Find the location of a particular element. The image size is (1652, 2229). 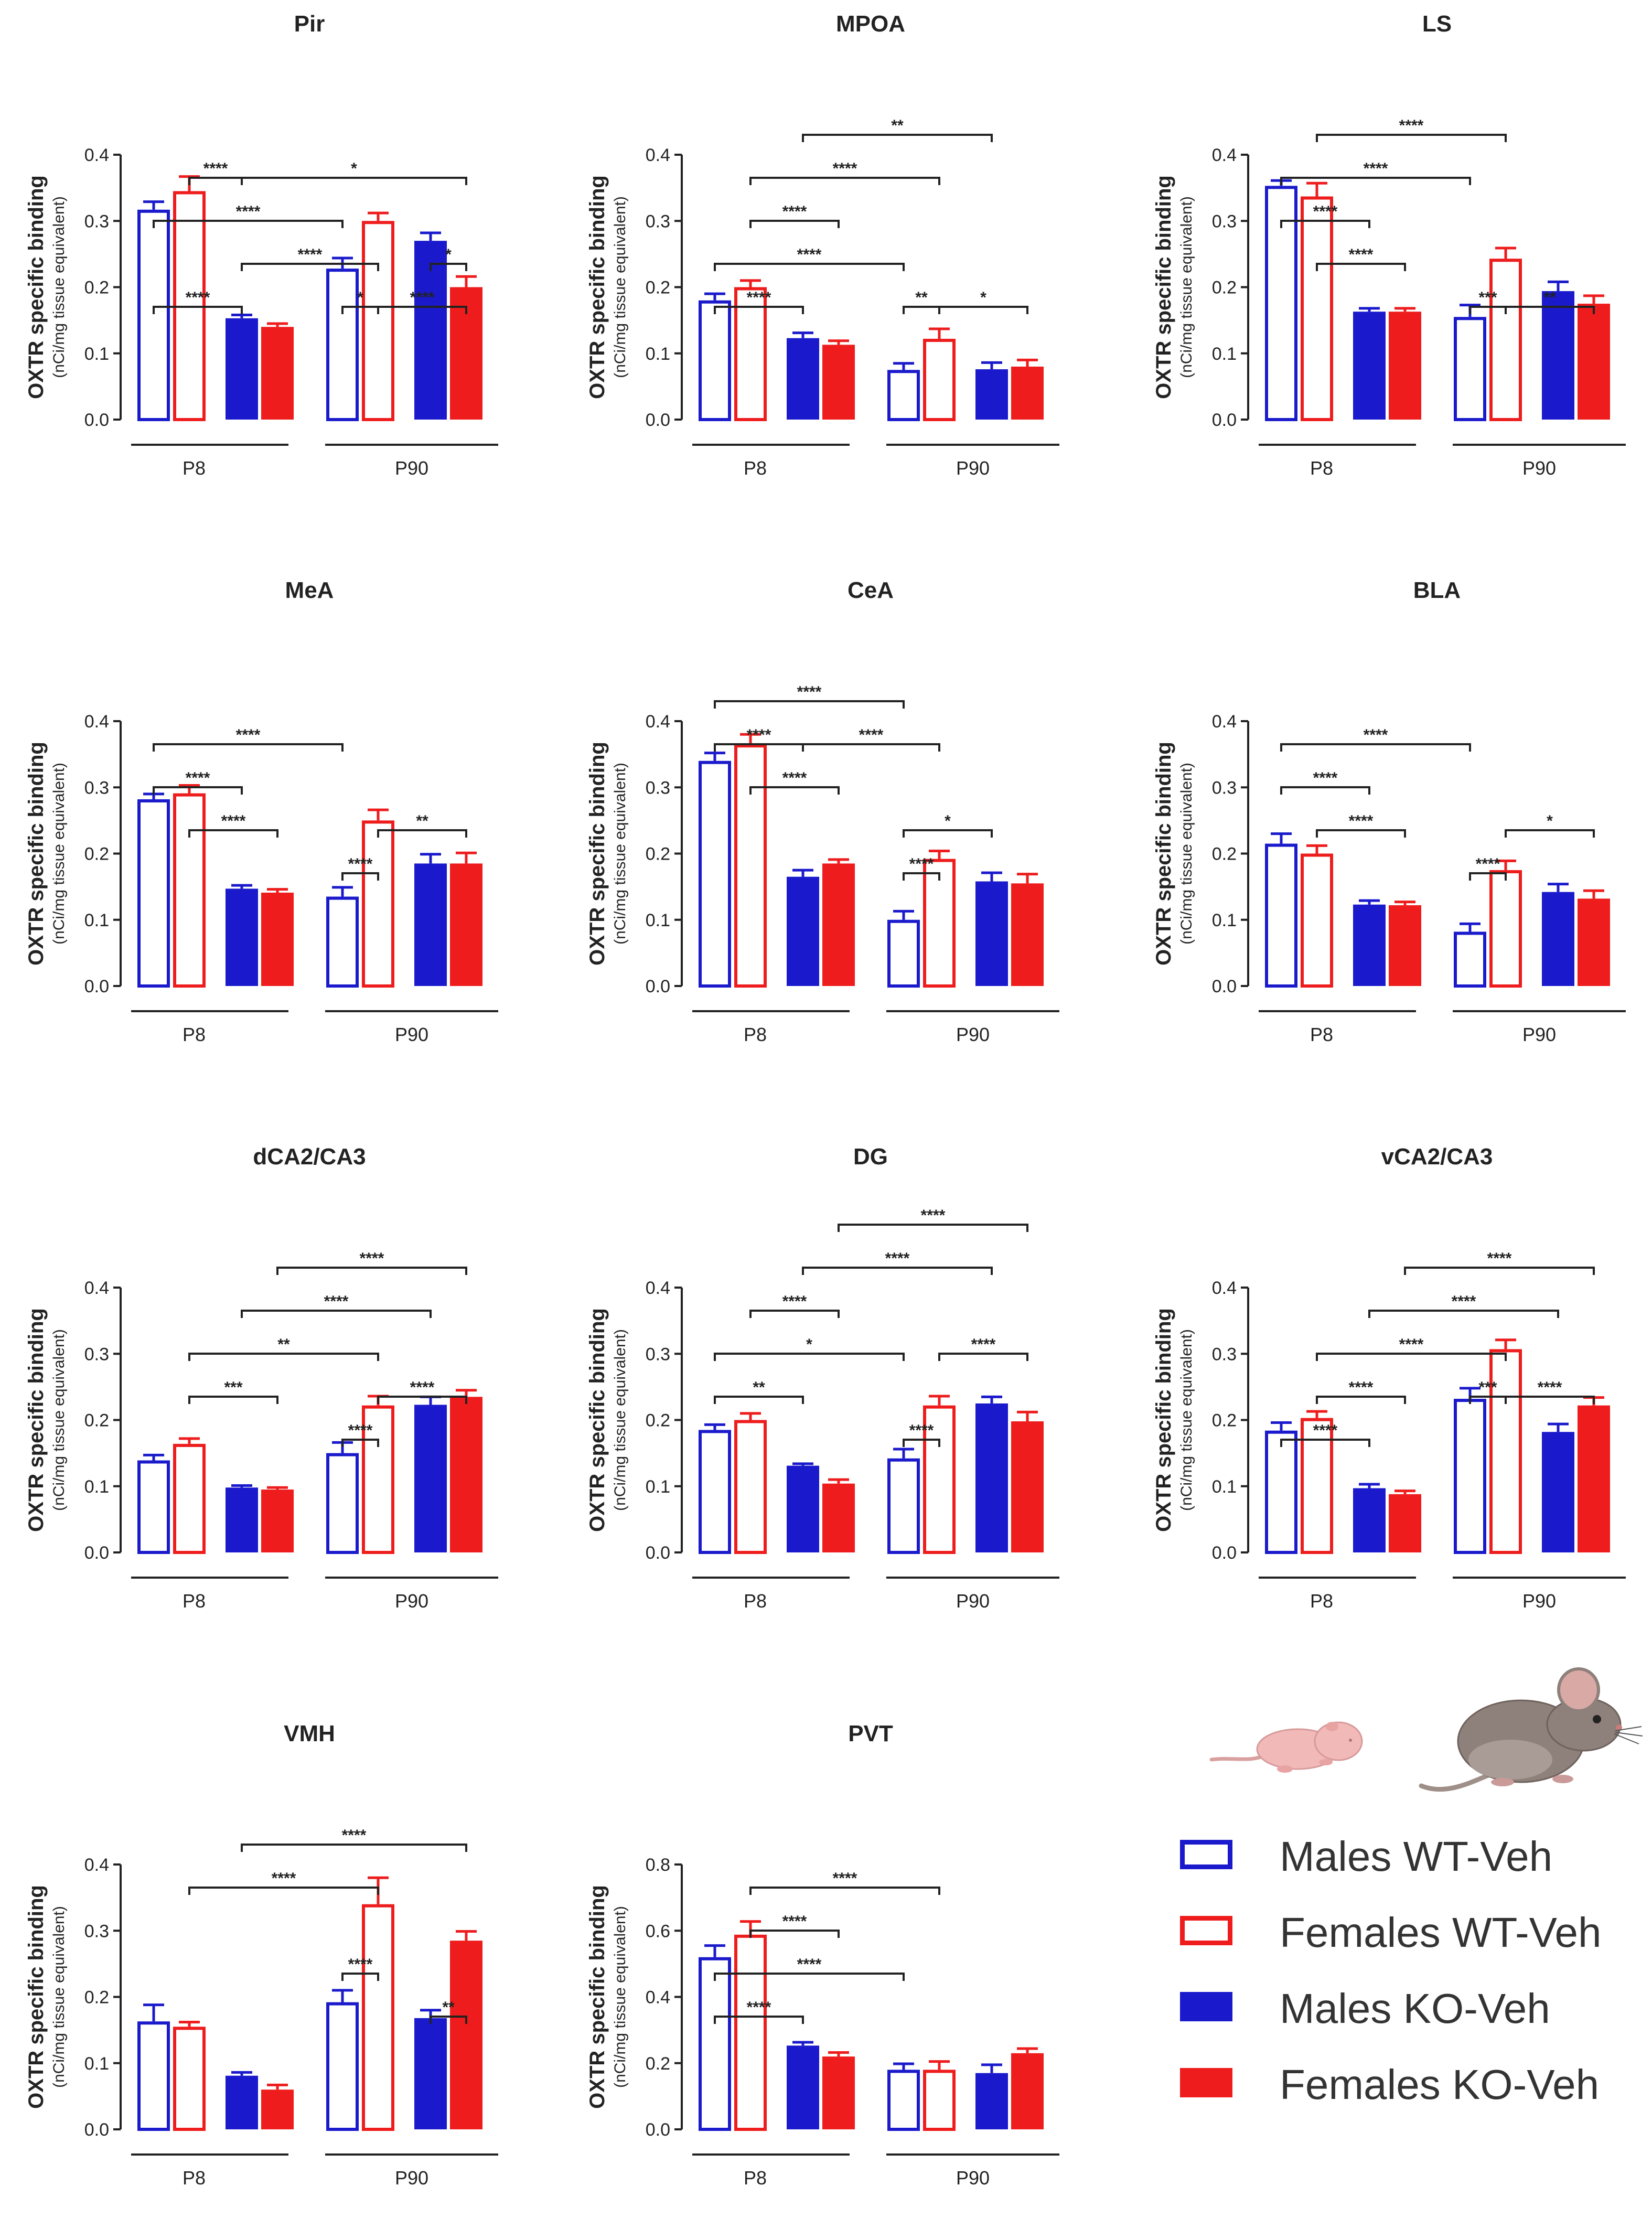

legend-item: Females KO-Veh is located at coordinates (1411, 2084).